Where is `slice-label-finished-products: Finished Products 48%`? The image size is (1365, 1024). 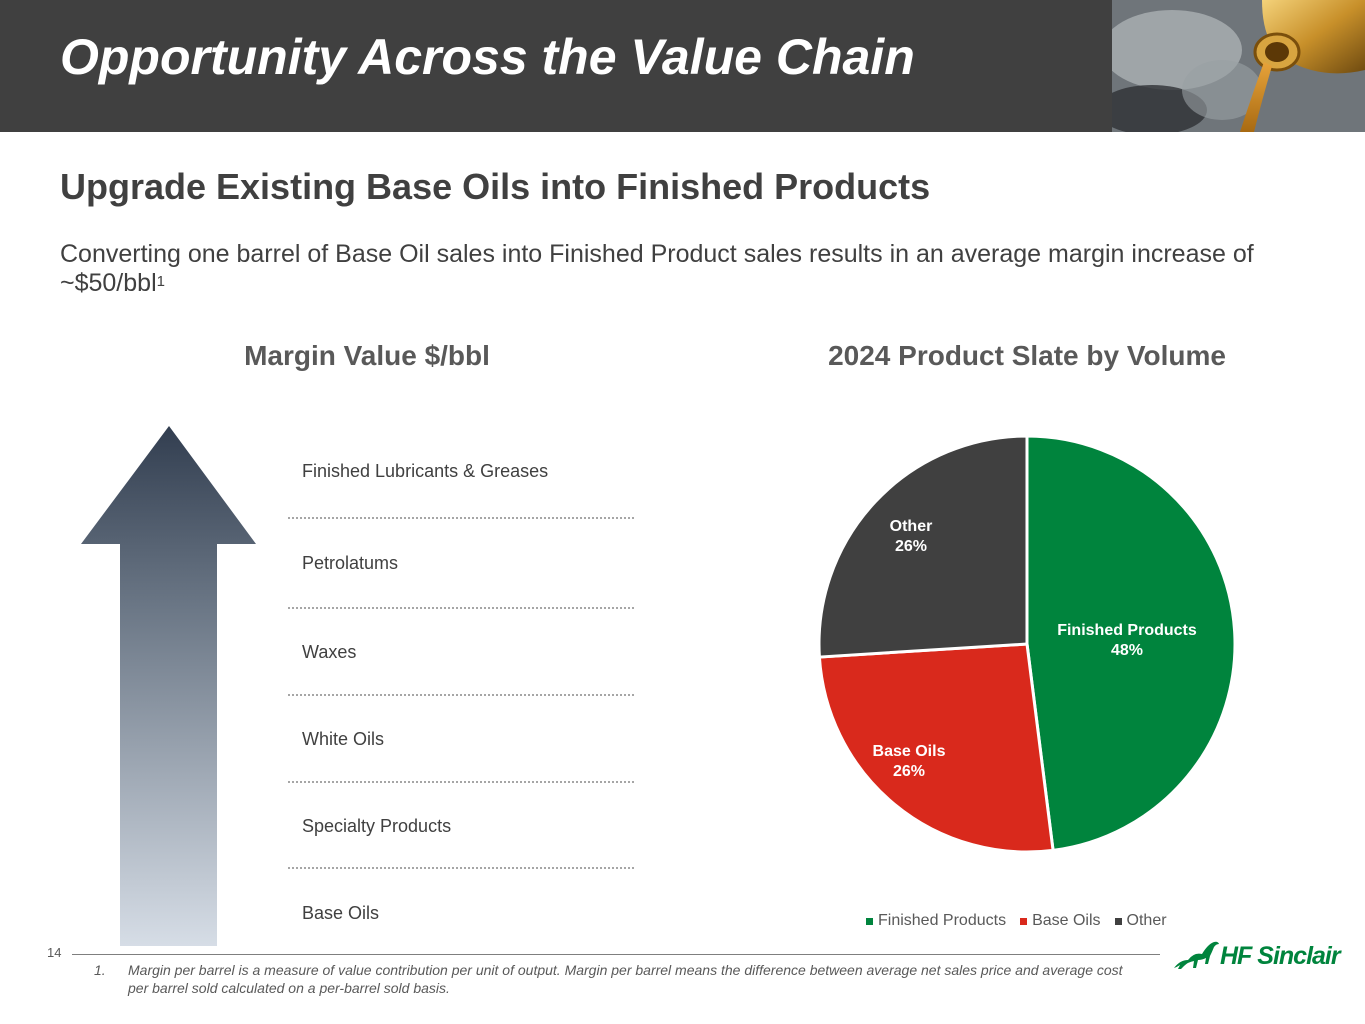
slice-label-finished-products: Finished Products 48% is located at coordinates (1127, 641).